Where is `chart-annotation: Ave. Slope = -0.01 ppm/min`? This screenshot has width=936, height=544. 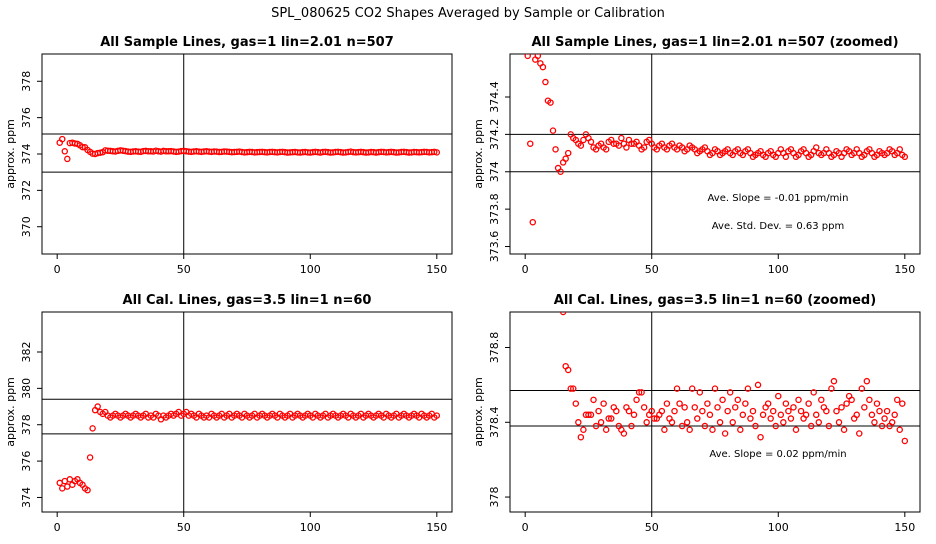
chart-annotation: Ave. Slope = -0.01 ppm/min is located at coordinates (778, 198).